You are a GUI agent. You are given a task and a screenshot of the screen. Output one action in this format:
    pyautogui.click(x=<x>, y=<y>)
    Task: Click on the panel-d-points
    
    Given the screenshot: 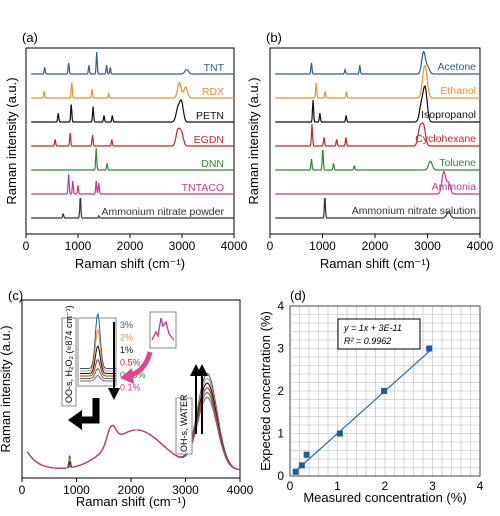 What is the action you would take?
    pyautogui.click(x=362, y=410)
    